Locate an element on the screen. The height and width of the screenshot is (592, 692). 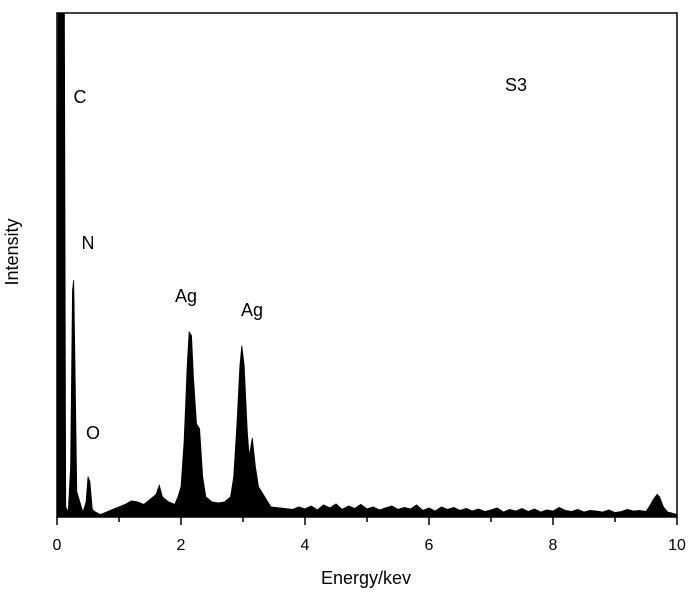
peak-label-o: O is located at coordinates (93, 433).